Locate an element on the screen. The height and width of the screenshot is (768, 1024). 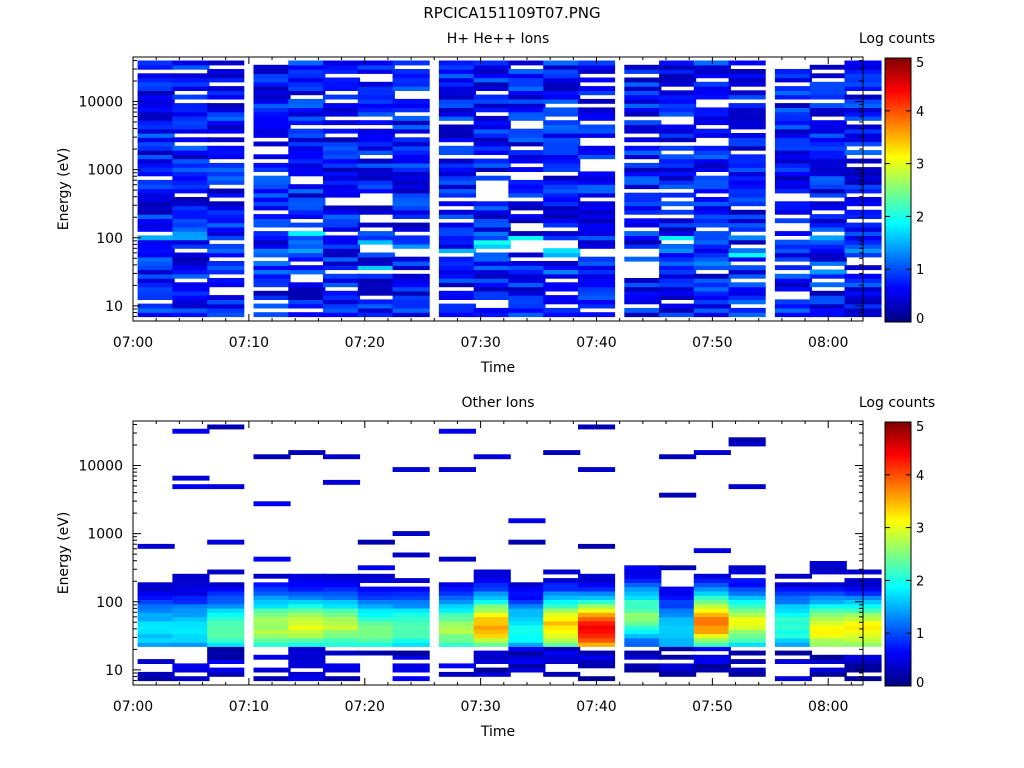
x-tick-label: 07:30 is located at coordinates (480, 343).